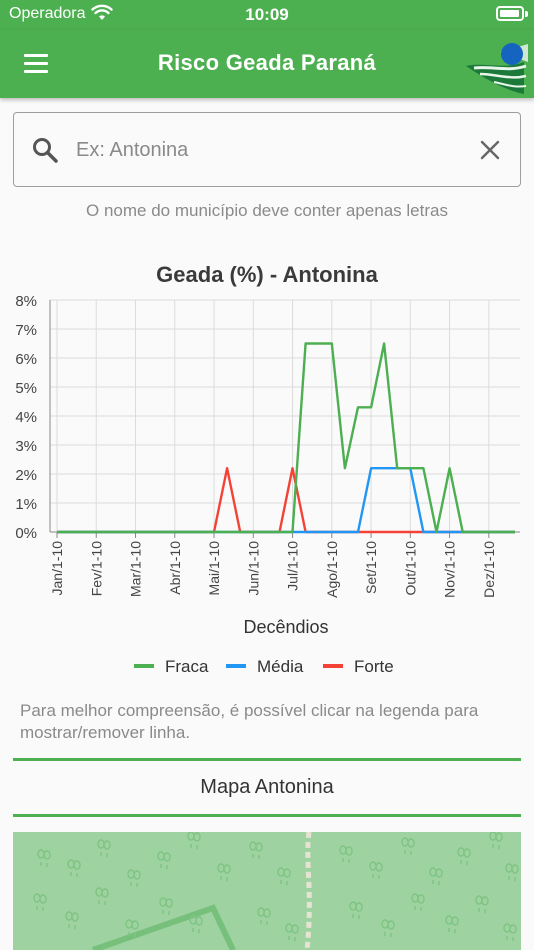 The image size is (534, 950). I want to click on legend-label-média: Média, so click(280, 666).